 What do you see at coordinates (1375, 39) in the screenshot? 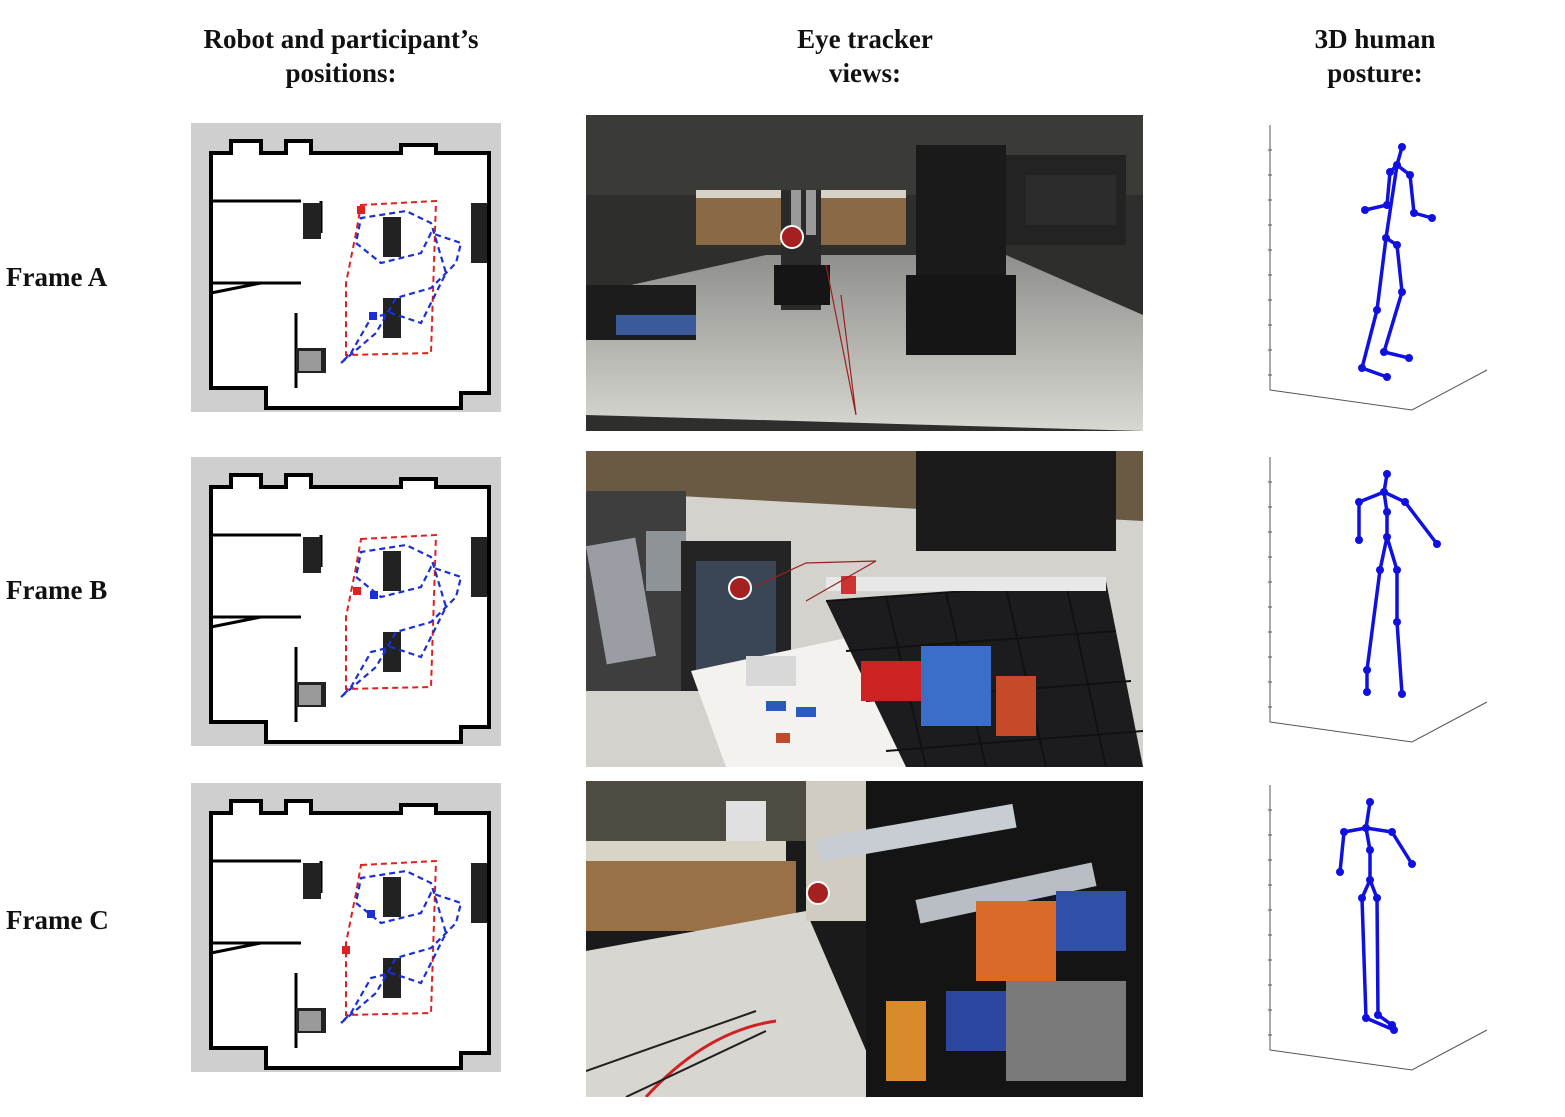
I see `header-posture-line1: 3D human` at bounding box center [1375, 39].